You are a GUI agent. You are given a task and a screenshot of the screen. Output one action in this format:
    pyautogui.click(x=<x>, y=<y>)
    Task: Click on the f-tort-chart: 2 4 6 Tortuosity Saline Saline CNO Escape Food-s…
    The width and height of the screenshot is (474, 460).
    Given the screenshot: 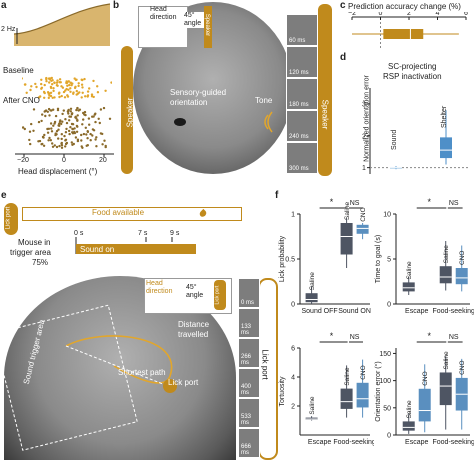 What is the action you would take?
    pyautogui.click(x=326, y=388)
    